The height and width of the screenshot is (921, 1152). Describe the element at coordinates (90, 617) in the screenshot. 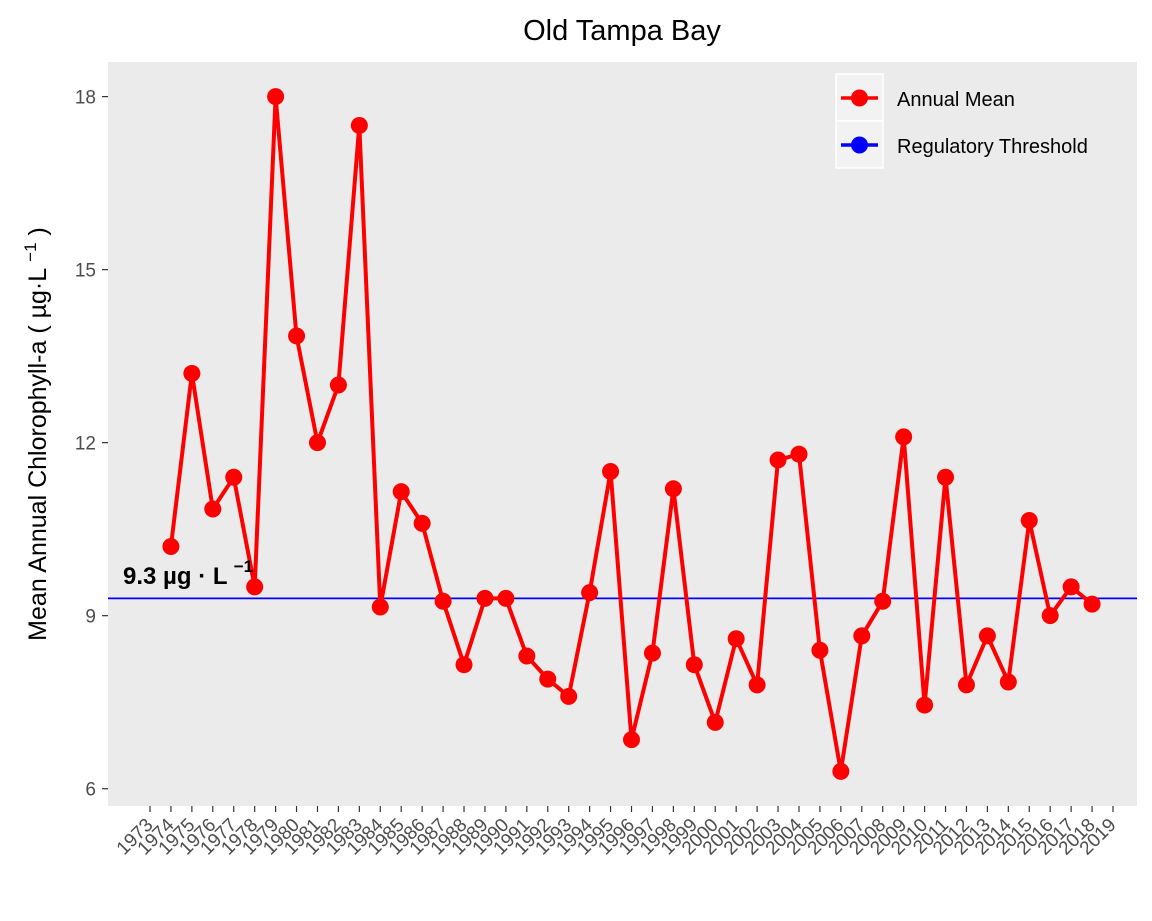

I see `y-tick-label: 9` at that location.